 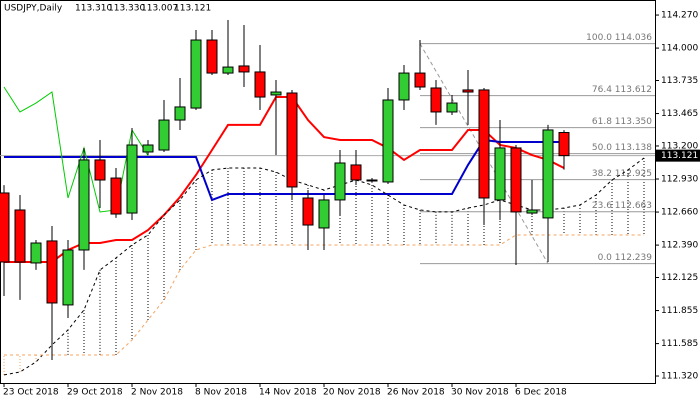 What do you see at coordinates (288, 393) in the screenshot?
I see `x-tick-label: 14 Nov 2018` at bounding box center [288, 393].